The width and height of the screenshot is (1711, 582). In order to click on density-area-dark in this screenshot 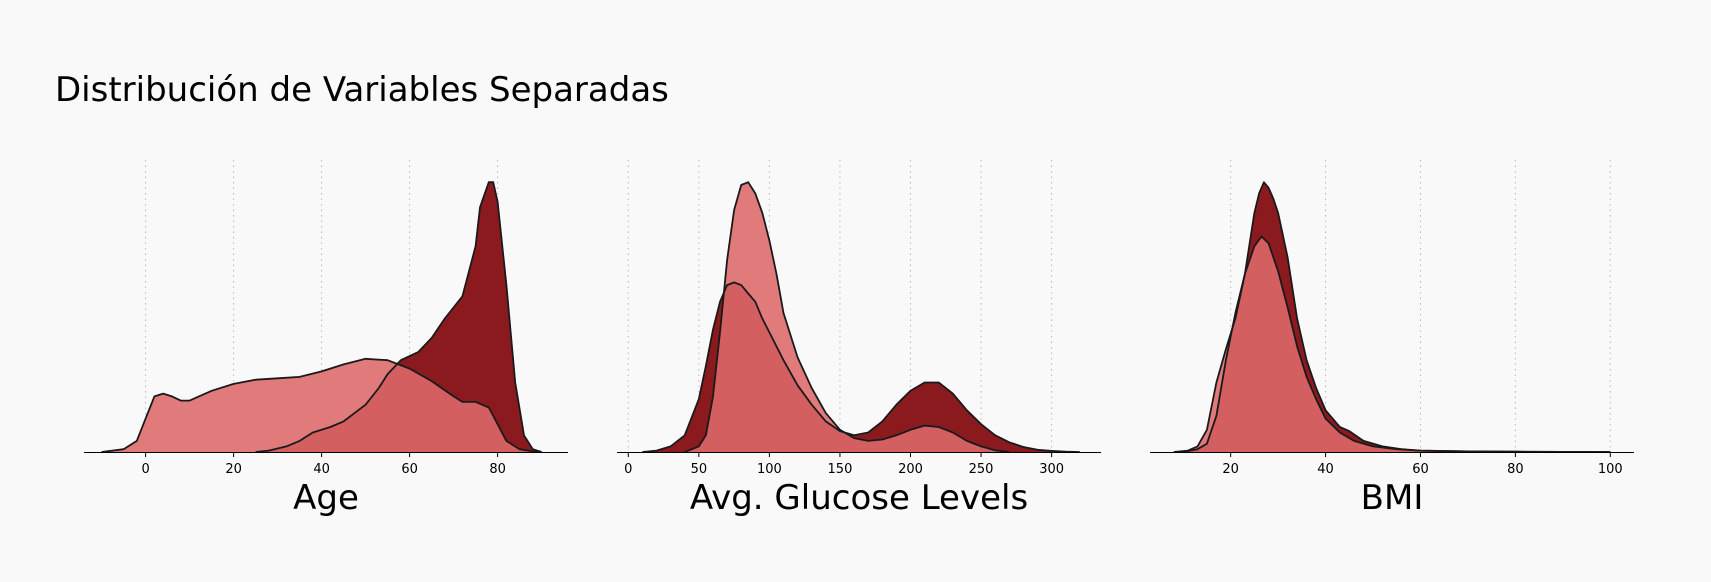, I will do `click(398, 317)`.